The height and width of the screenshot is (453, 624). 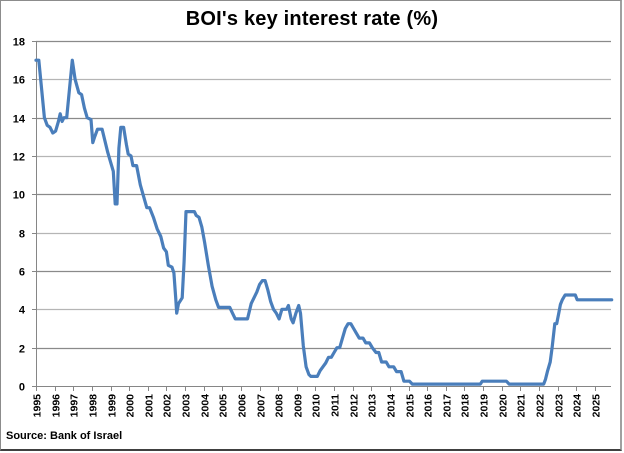 What do you see at coordinates (168, 406) in the screenshot?
I see `x-tick-label: 2002` at bounding box center [168, 406].